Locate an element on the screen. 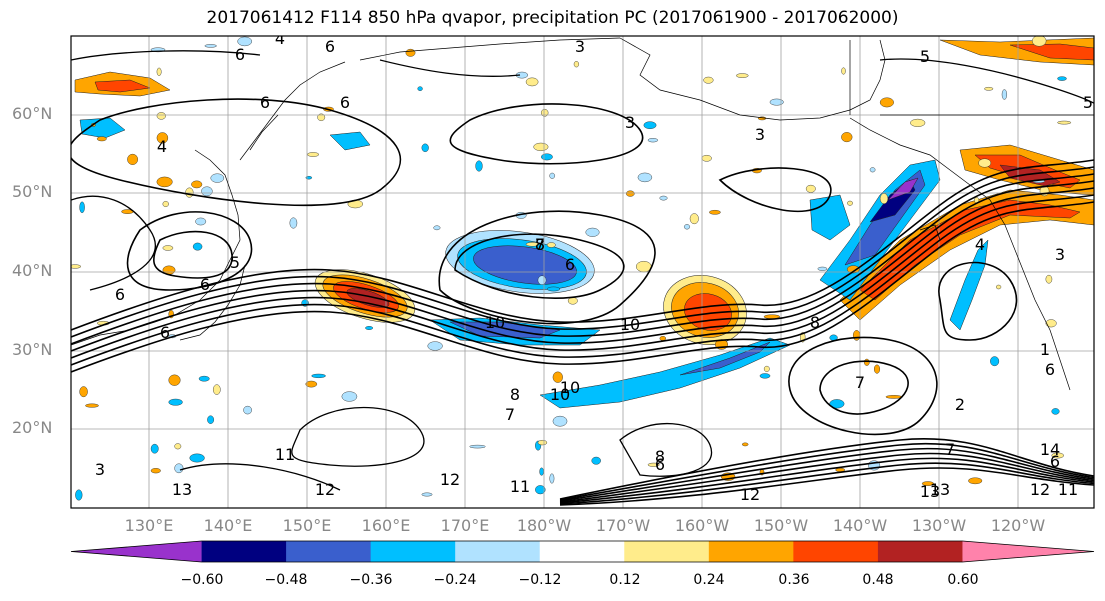  colorbar-tick-label: 0.48 is located at coordinates (878, 580).